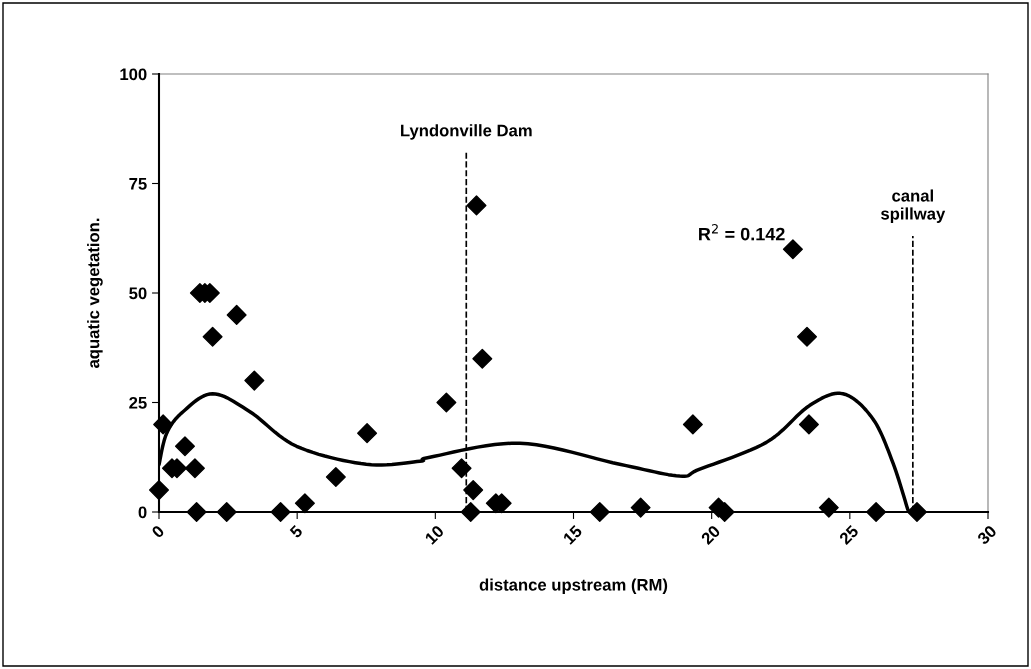 Image resolution: width=1031 pixels, height=669 pixels. What do you see at coordinates (710, 535) in the screenshot?
I see `x-tick-label: 20` at bounding box center [710, 535].